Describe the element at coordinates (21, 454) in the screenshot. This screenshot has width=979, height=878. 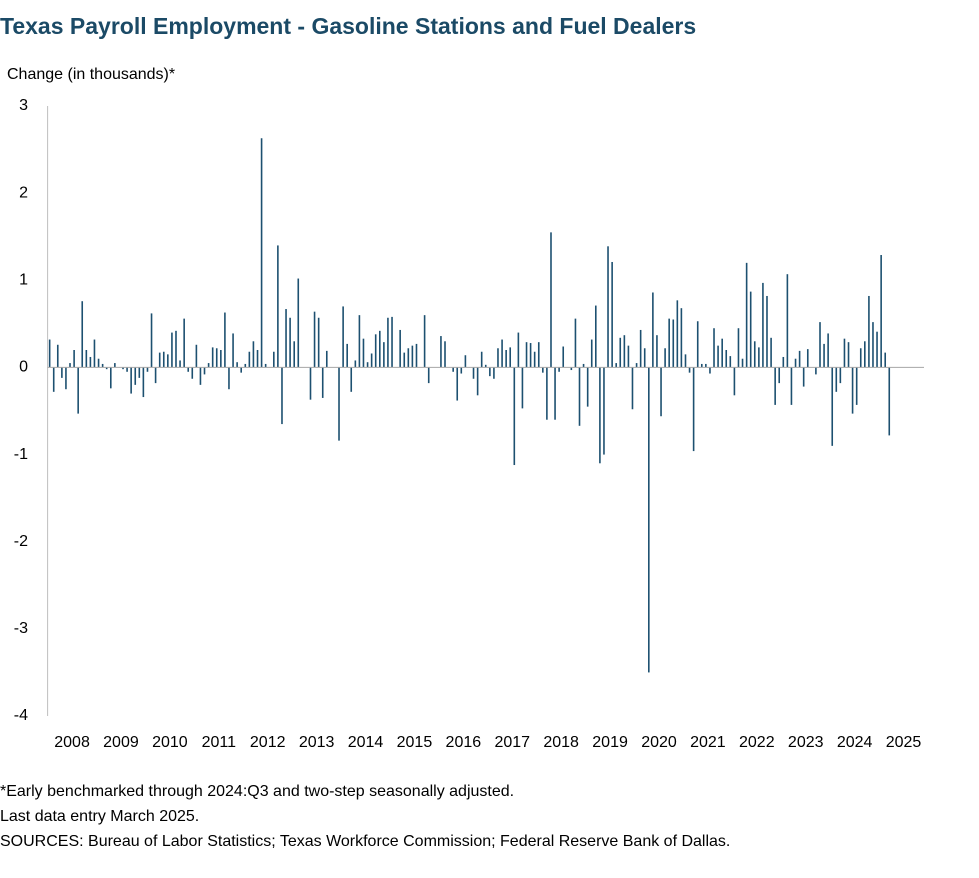
I see `y-tick-label: -1` at that location.